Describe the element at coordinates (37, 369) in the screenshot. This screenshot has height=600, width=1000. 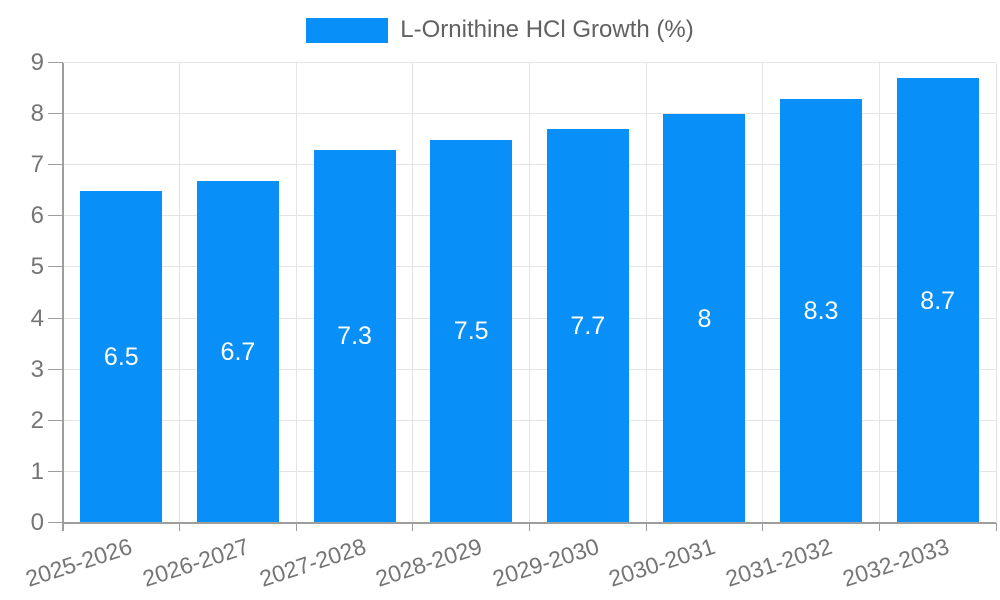
I see `y-axis-label: 3` at that location.